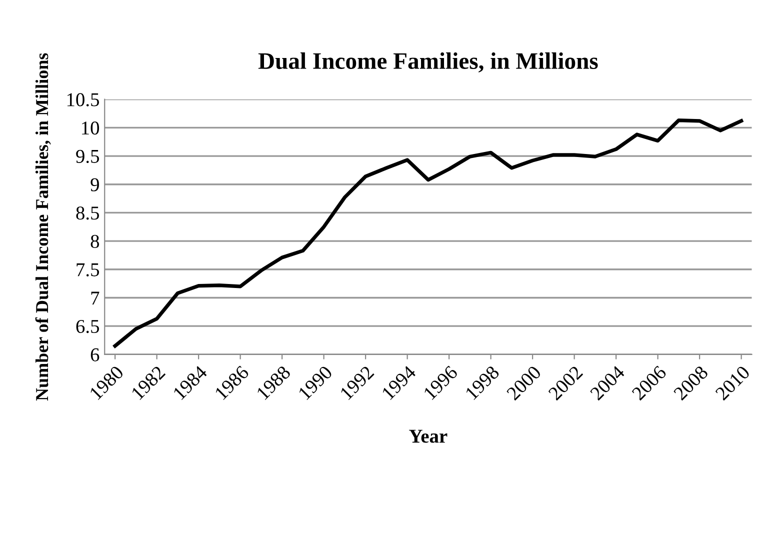 This screenshot has height=537, width=775. Describe the element at coordinates (83, 99) in the screenshot. I see `y-tick-label: 10.5` at that location.